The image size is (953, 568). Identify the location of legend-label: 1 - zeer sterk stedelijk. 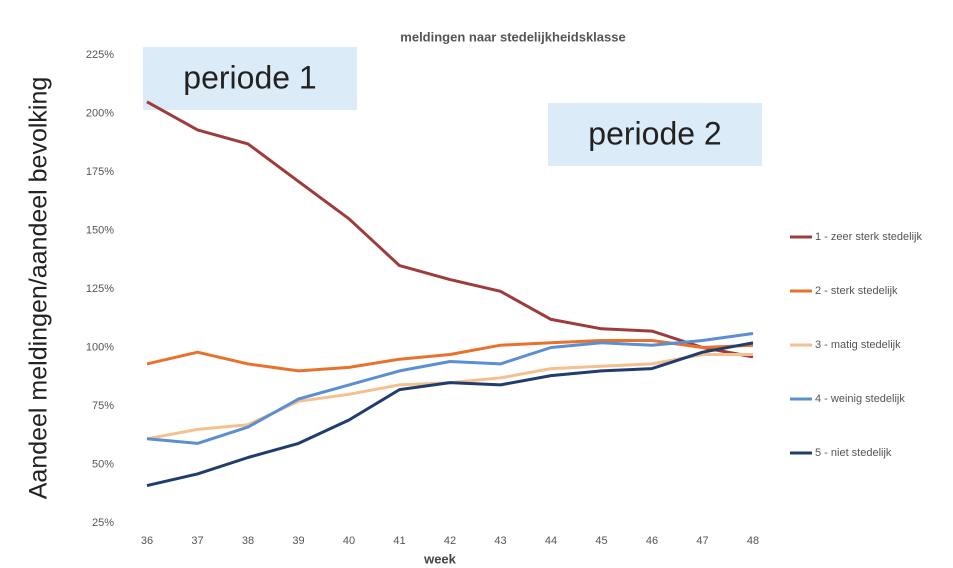
(868, 237).